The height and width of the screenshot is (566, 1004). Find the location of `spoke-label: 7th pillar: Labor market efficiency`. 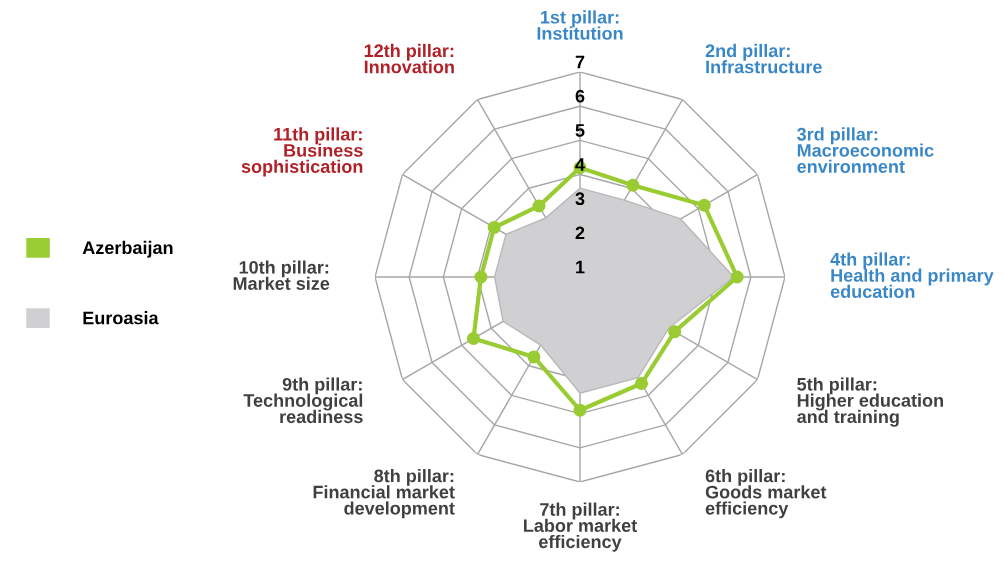

spoke-label: 7th pillar: Labor market efficiency is located at coordinates (580, 527).